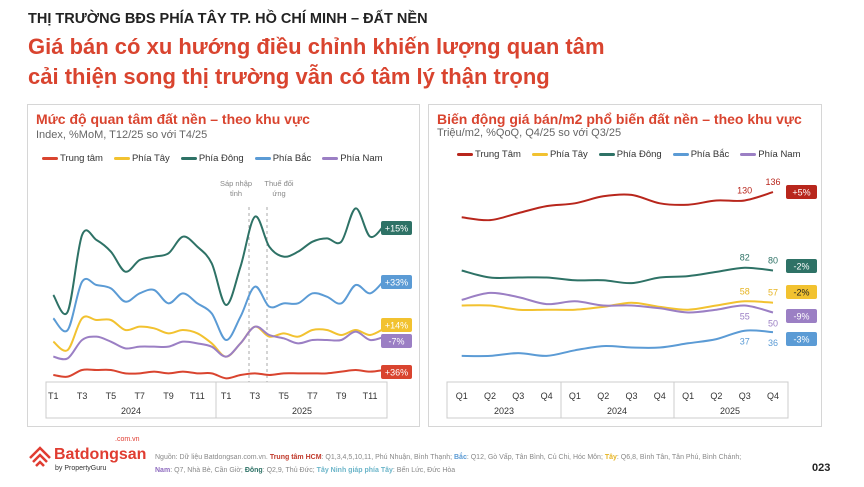 This screenshot has height=487, width=864. I want to click on house-logo-icon, so click(40, 456).